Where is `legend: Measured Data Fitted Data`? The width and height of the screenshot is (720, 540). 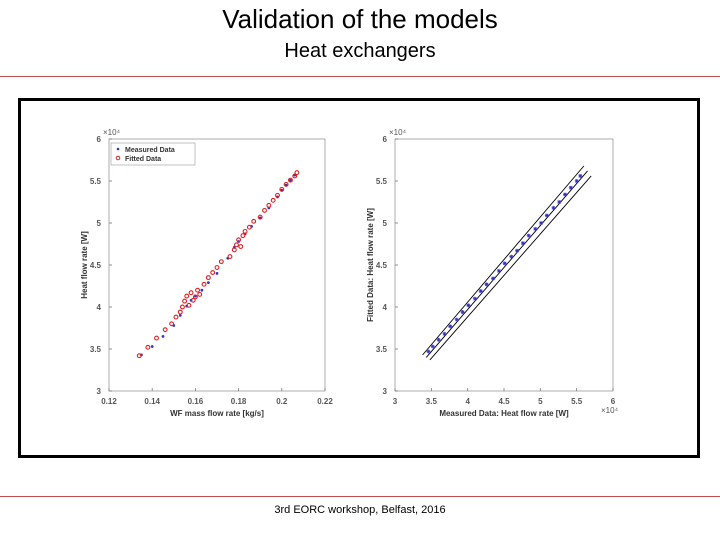 legend: Measured Data Fitted Data is located at coordinates (153, 154).